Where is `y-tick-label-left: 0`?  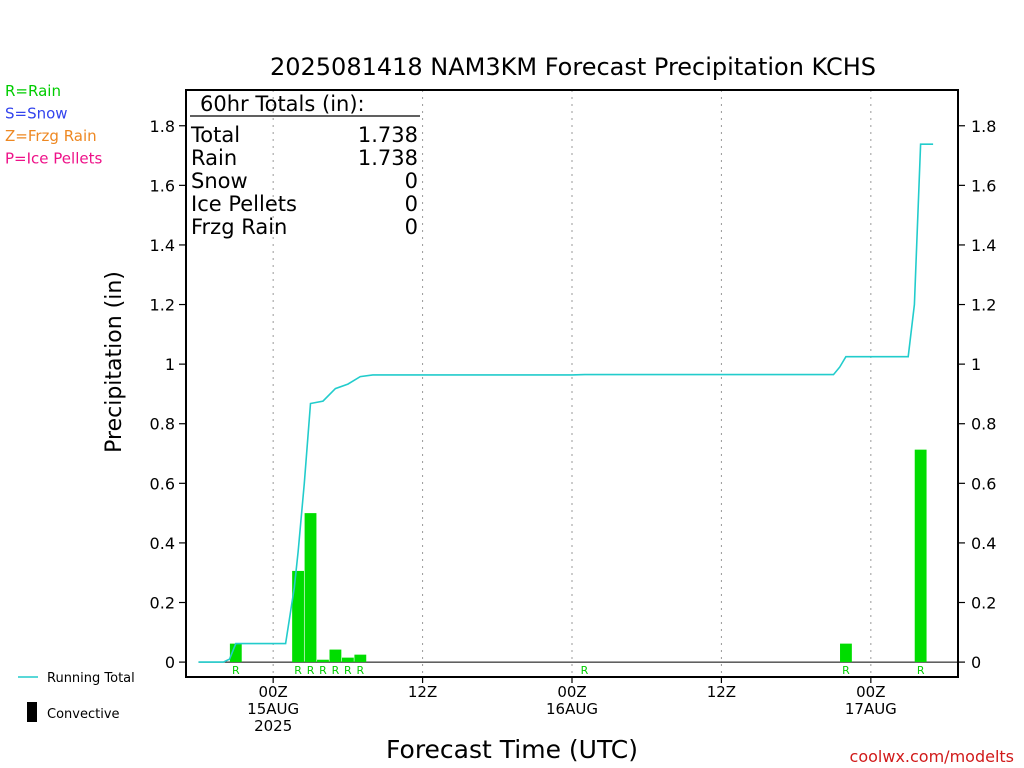 y-tick-label-left: 0 is located at coordinates (170, 662).